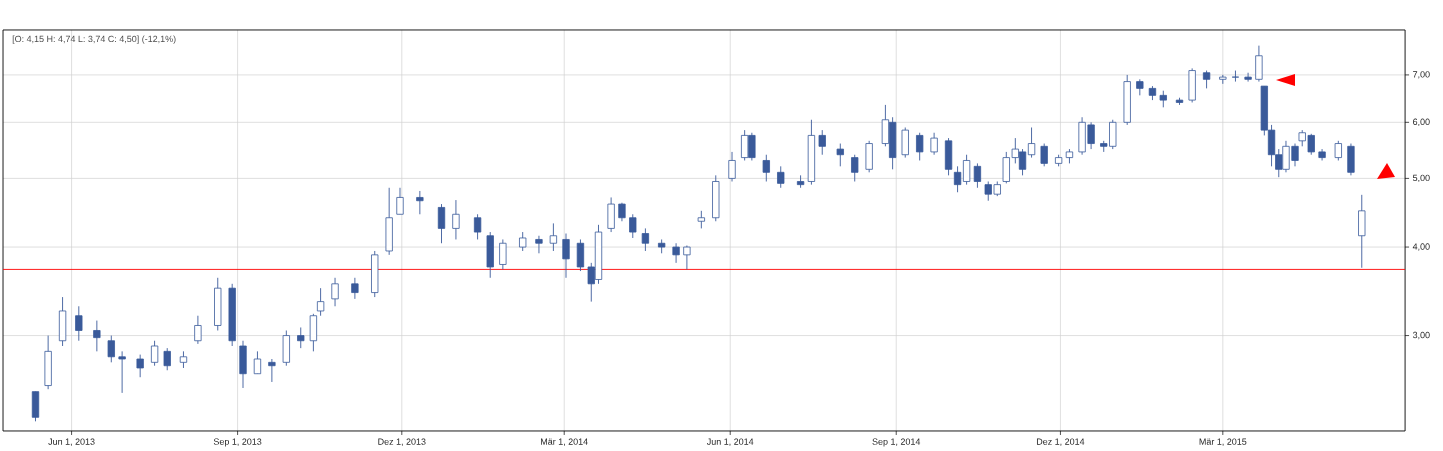  What do you see at coordinates (1421, 75) in the screenshot?
I see `y-tick-label: 7,00` at bounding box center [1421, 75].